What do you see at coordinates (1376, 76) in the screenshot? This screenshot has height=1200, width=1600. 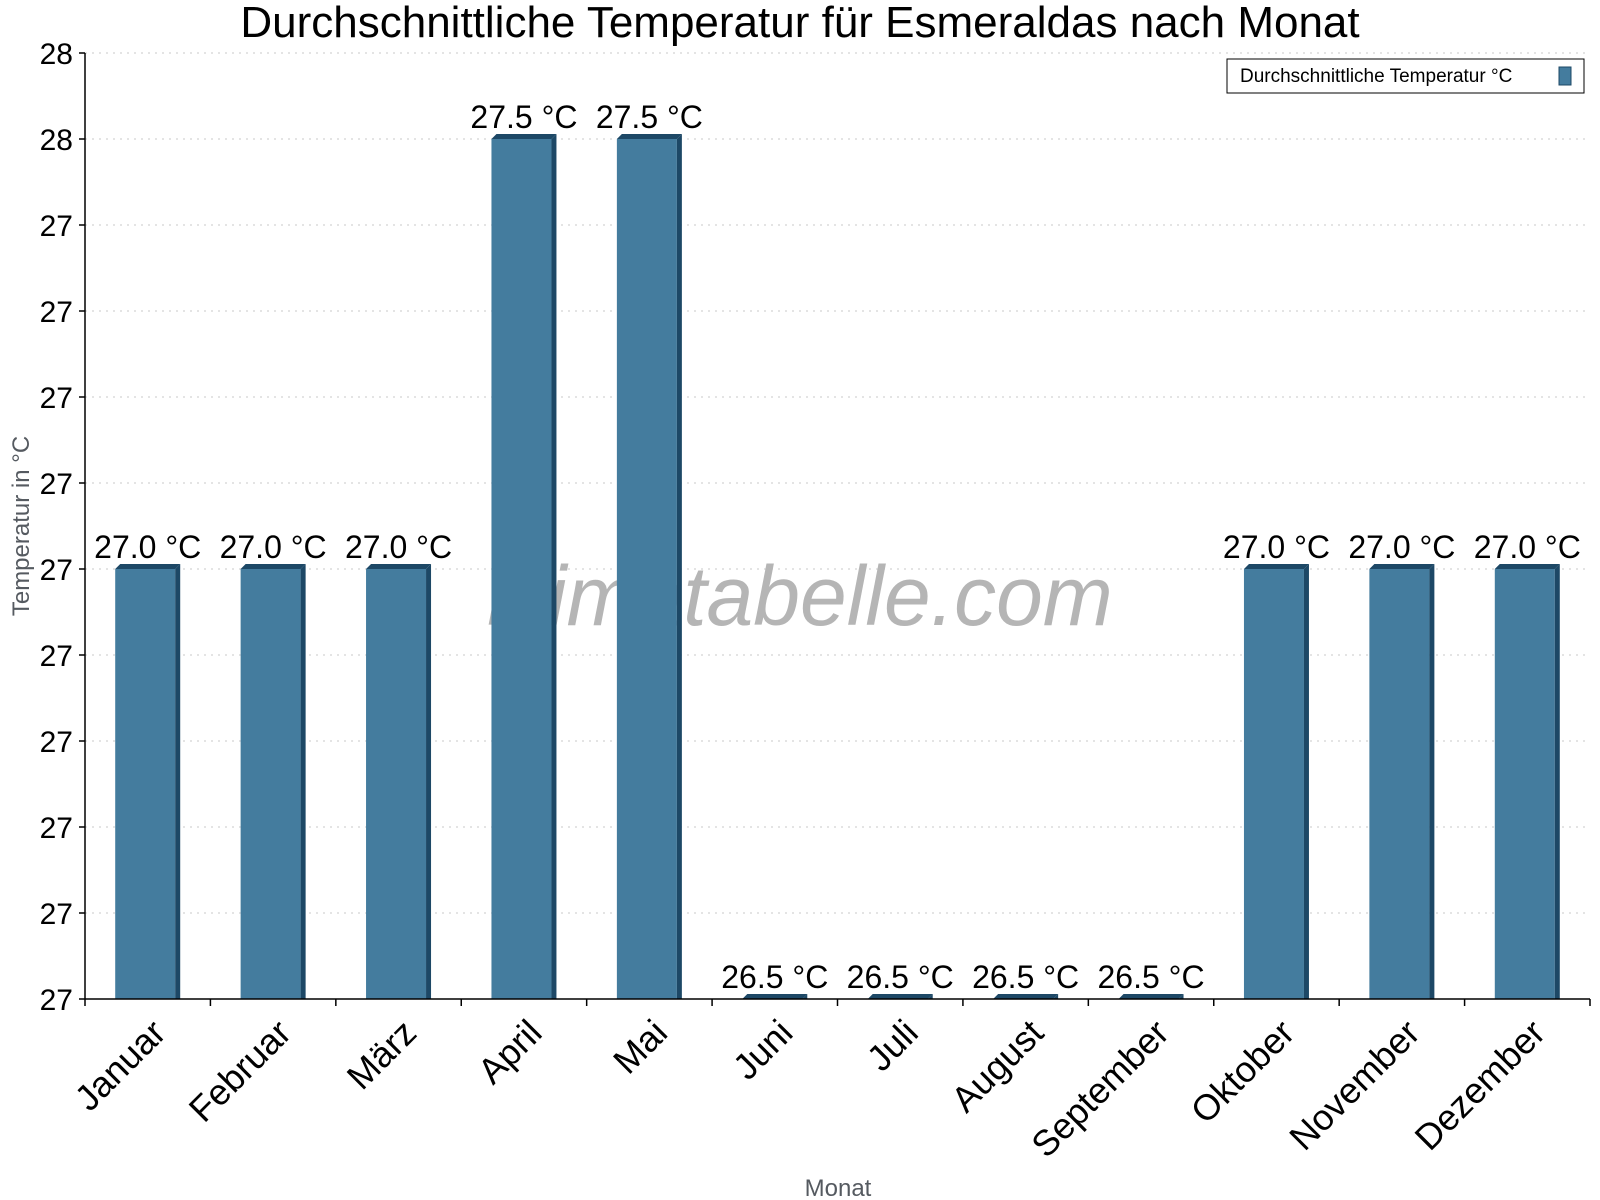 I see `legend-label: Durchschnittliche Temperatur °C` at bounding box center [1376, 76].